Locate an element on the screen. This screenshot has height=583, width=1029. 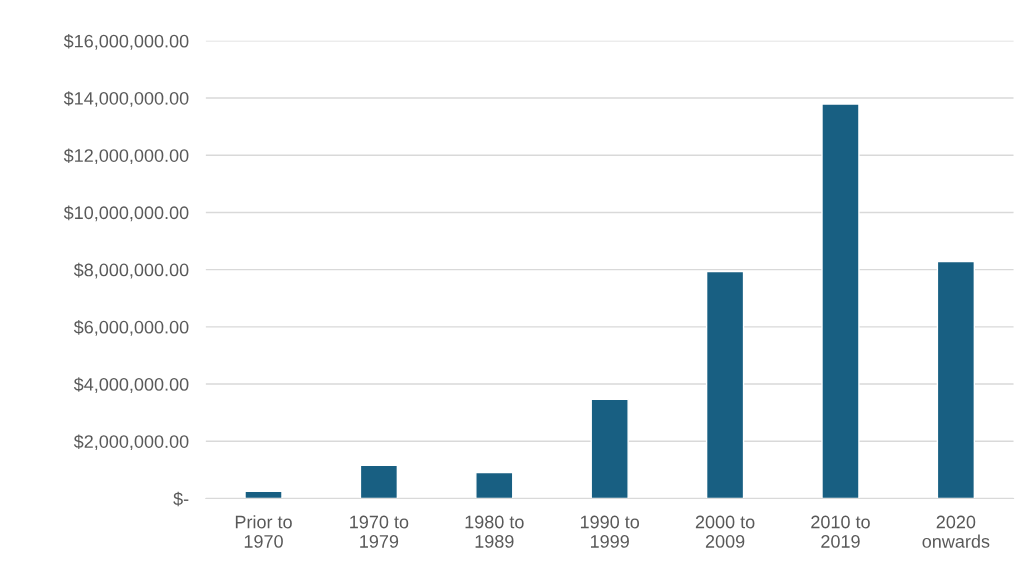
x-tick-label: Prior to 1970 is located at coordinates (263, 531).